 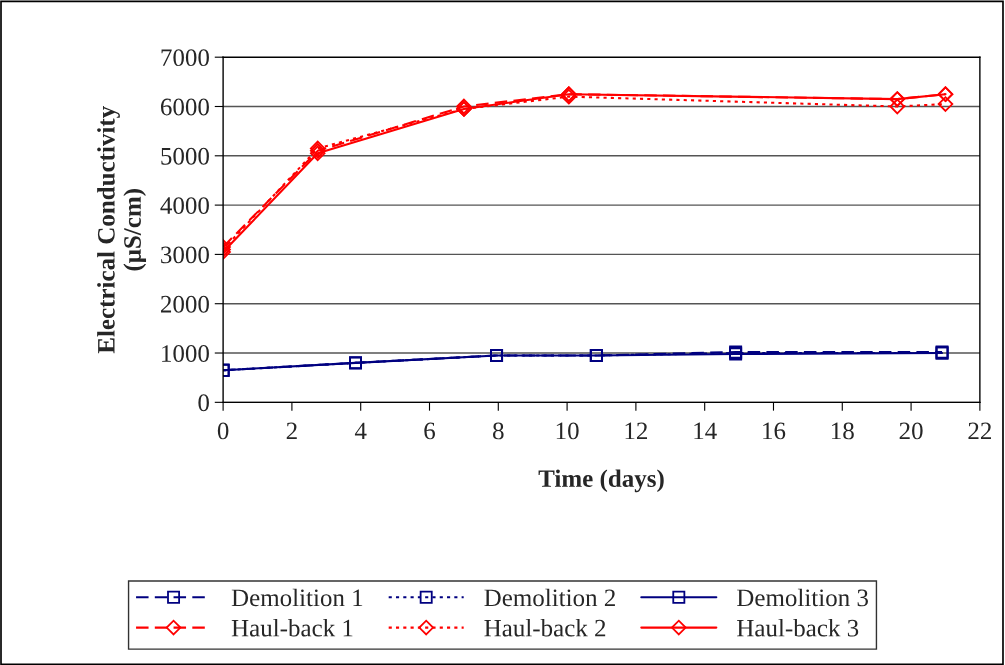 What do you see at coordinates (297, 597) in the screenshot?
I see `legend-label: Demolition 1` at bounding box center [297, 597].